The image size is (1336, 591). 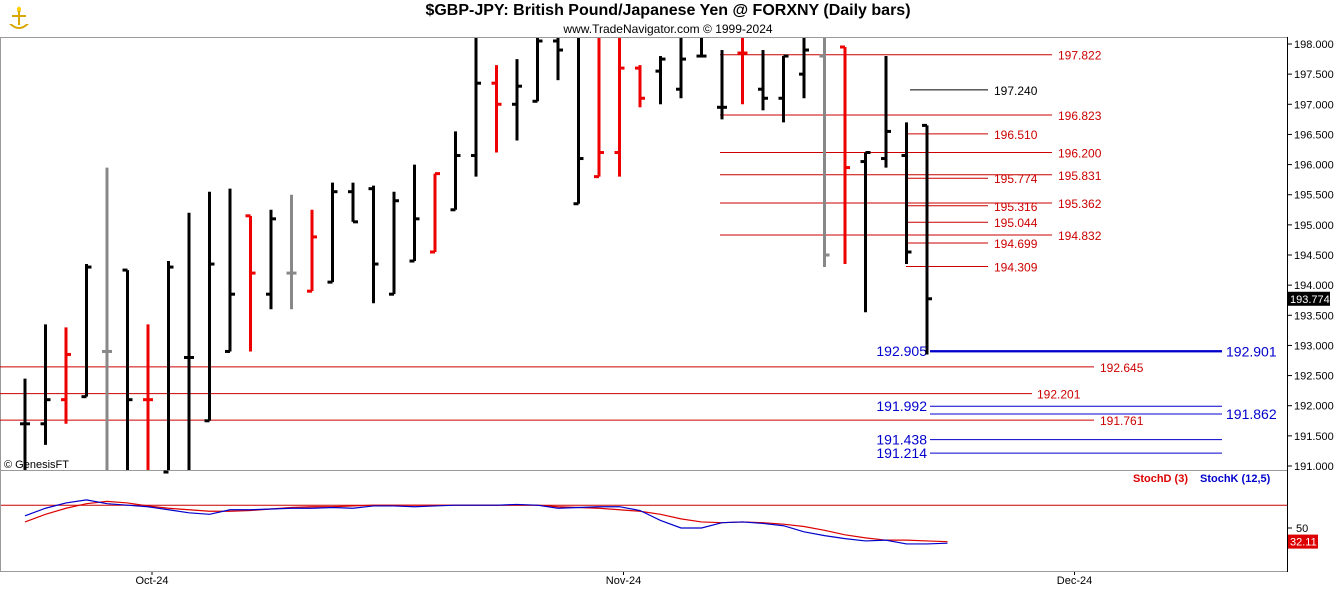 What do you see at coordinates (1251, 414) in the screenshot?
I see `price-level-label: 191.862` at bounding box center [1251, 414].